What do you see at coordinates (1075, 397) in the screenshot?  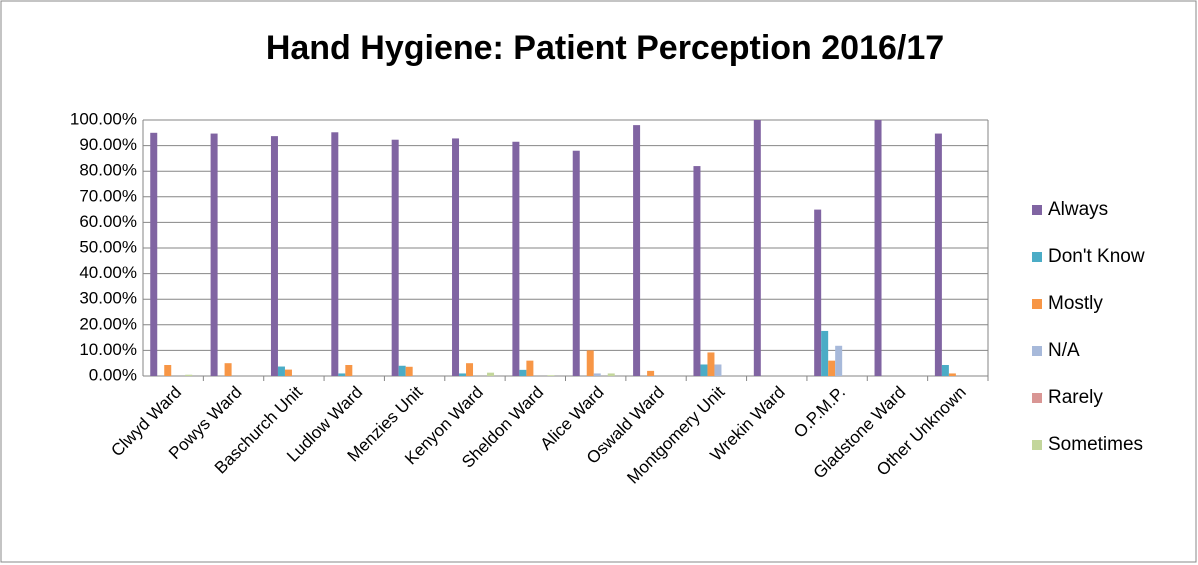 I see `legend-label: Rarely` at bounding box center [1075, 397].